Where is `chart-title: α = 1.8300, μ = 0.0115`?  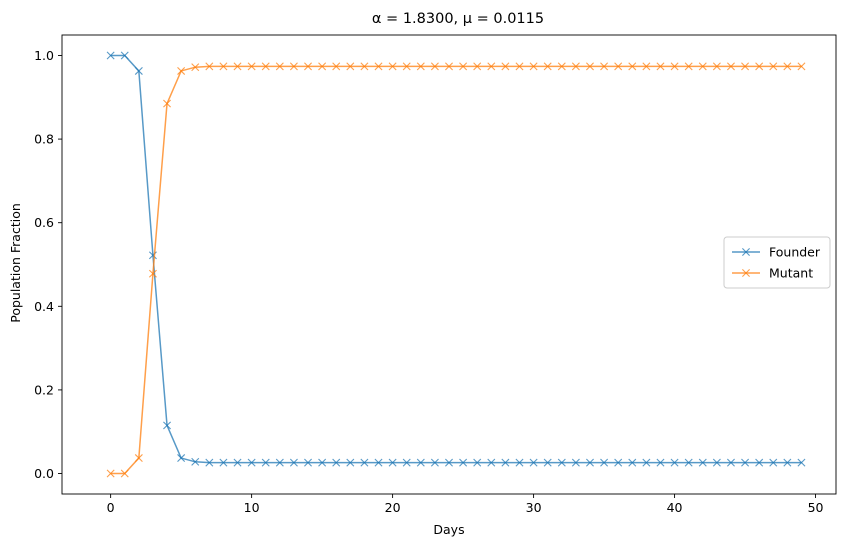 chart-title: α = 1.8300, μ = 0.0115 is located at coordinates (458, 19).